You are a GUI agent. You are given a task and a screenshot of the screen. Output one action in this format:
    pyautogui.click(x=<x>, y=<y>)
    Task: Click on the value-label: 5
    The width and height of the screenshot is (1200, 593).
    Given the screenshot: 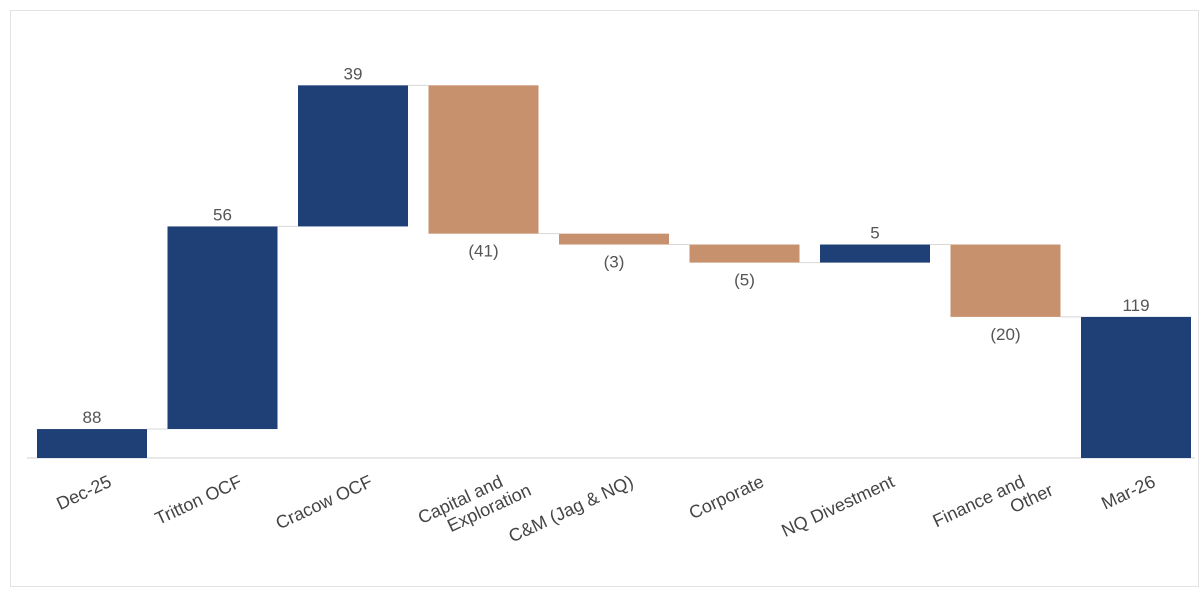 What is the action you would take?
    pyautogui.click(x=874, y=233)
    